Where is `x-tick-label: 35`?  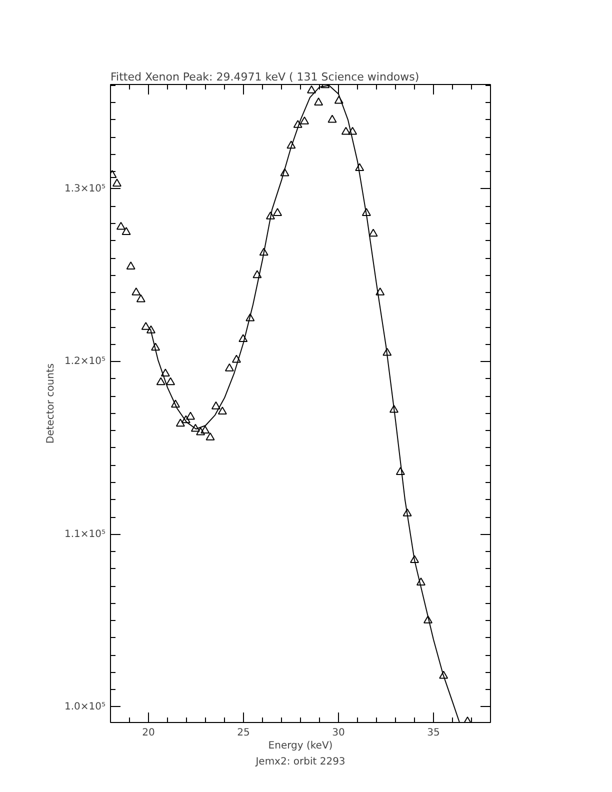 x-tick-label: 35 is located at coordinates (433, 733).